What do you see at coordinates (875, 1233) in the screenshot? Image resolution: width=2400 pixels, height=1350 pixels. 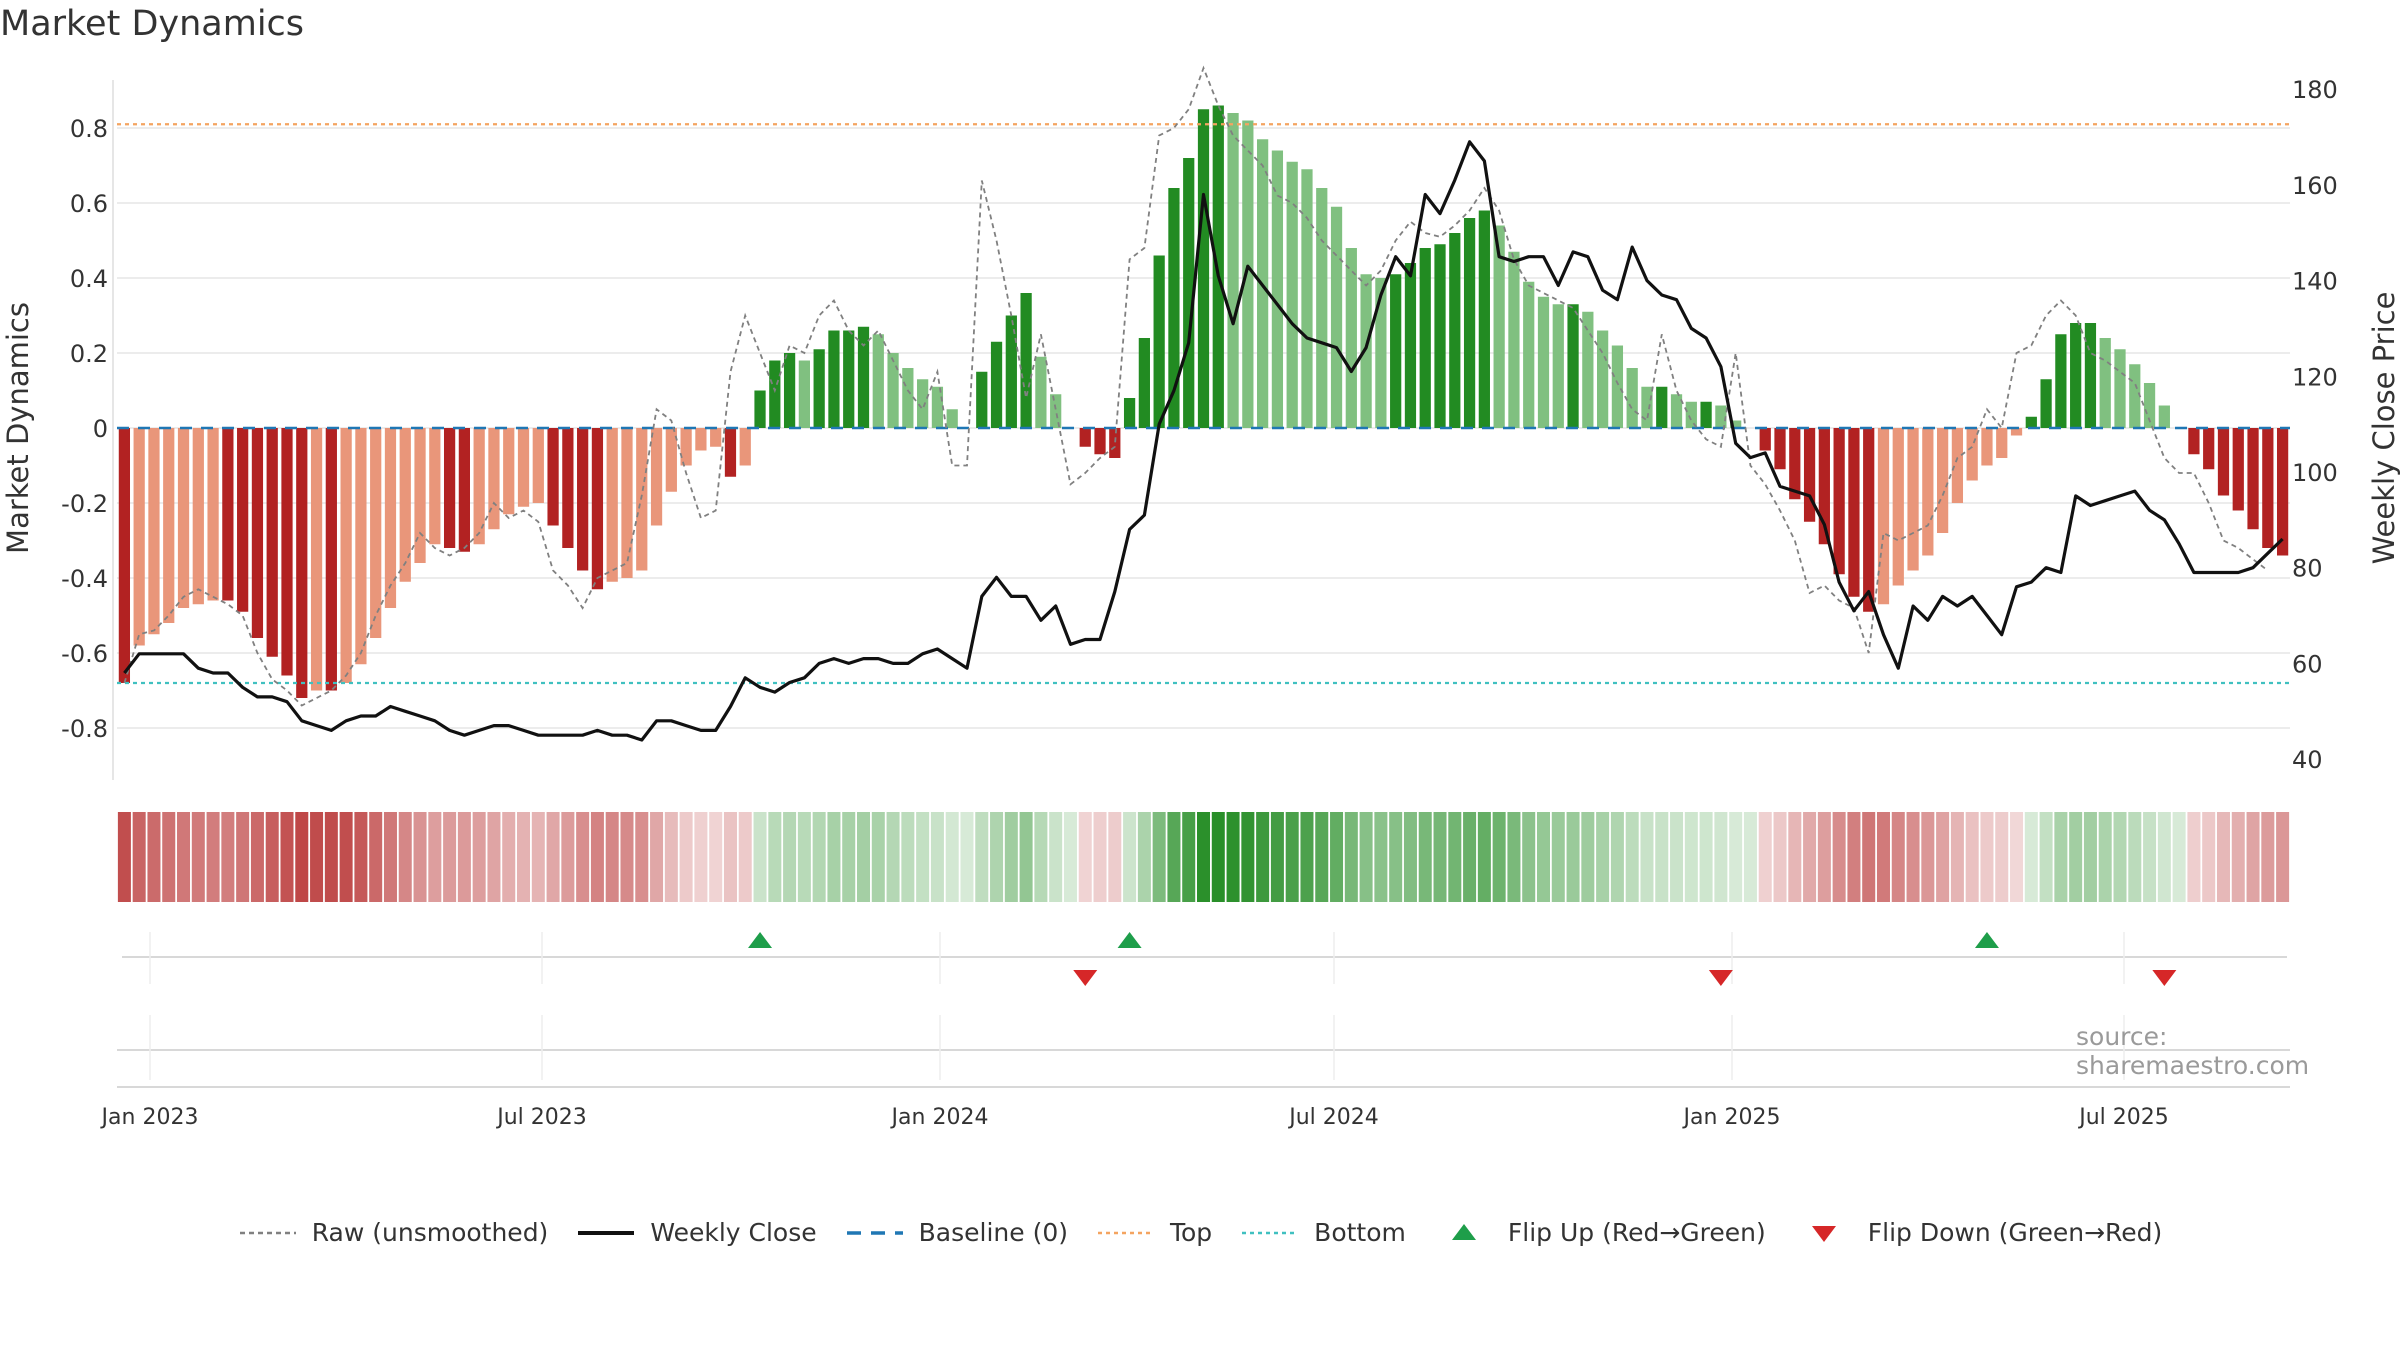 I see `legend-swatch-baseline` at bounding box center [875, 1233].